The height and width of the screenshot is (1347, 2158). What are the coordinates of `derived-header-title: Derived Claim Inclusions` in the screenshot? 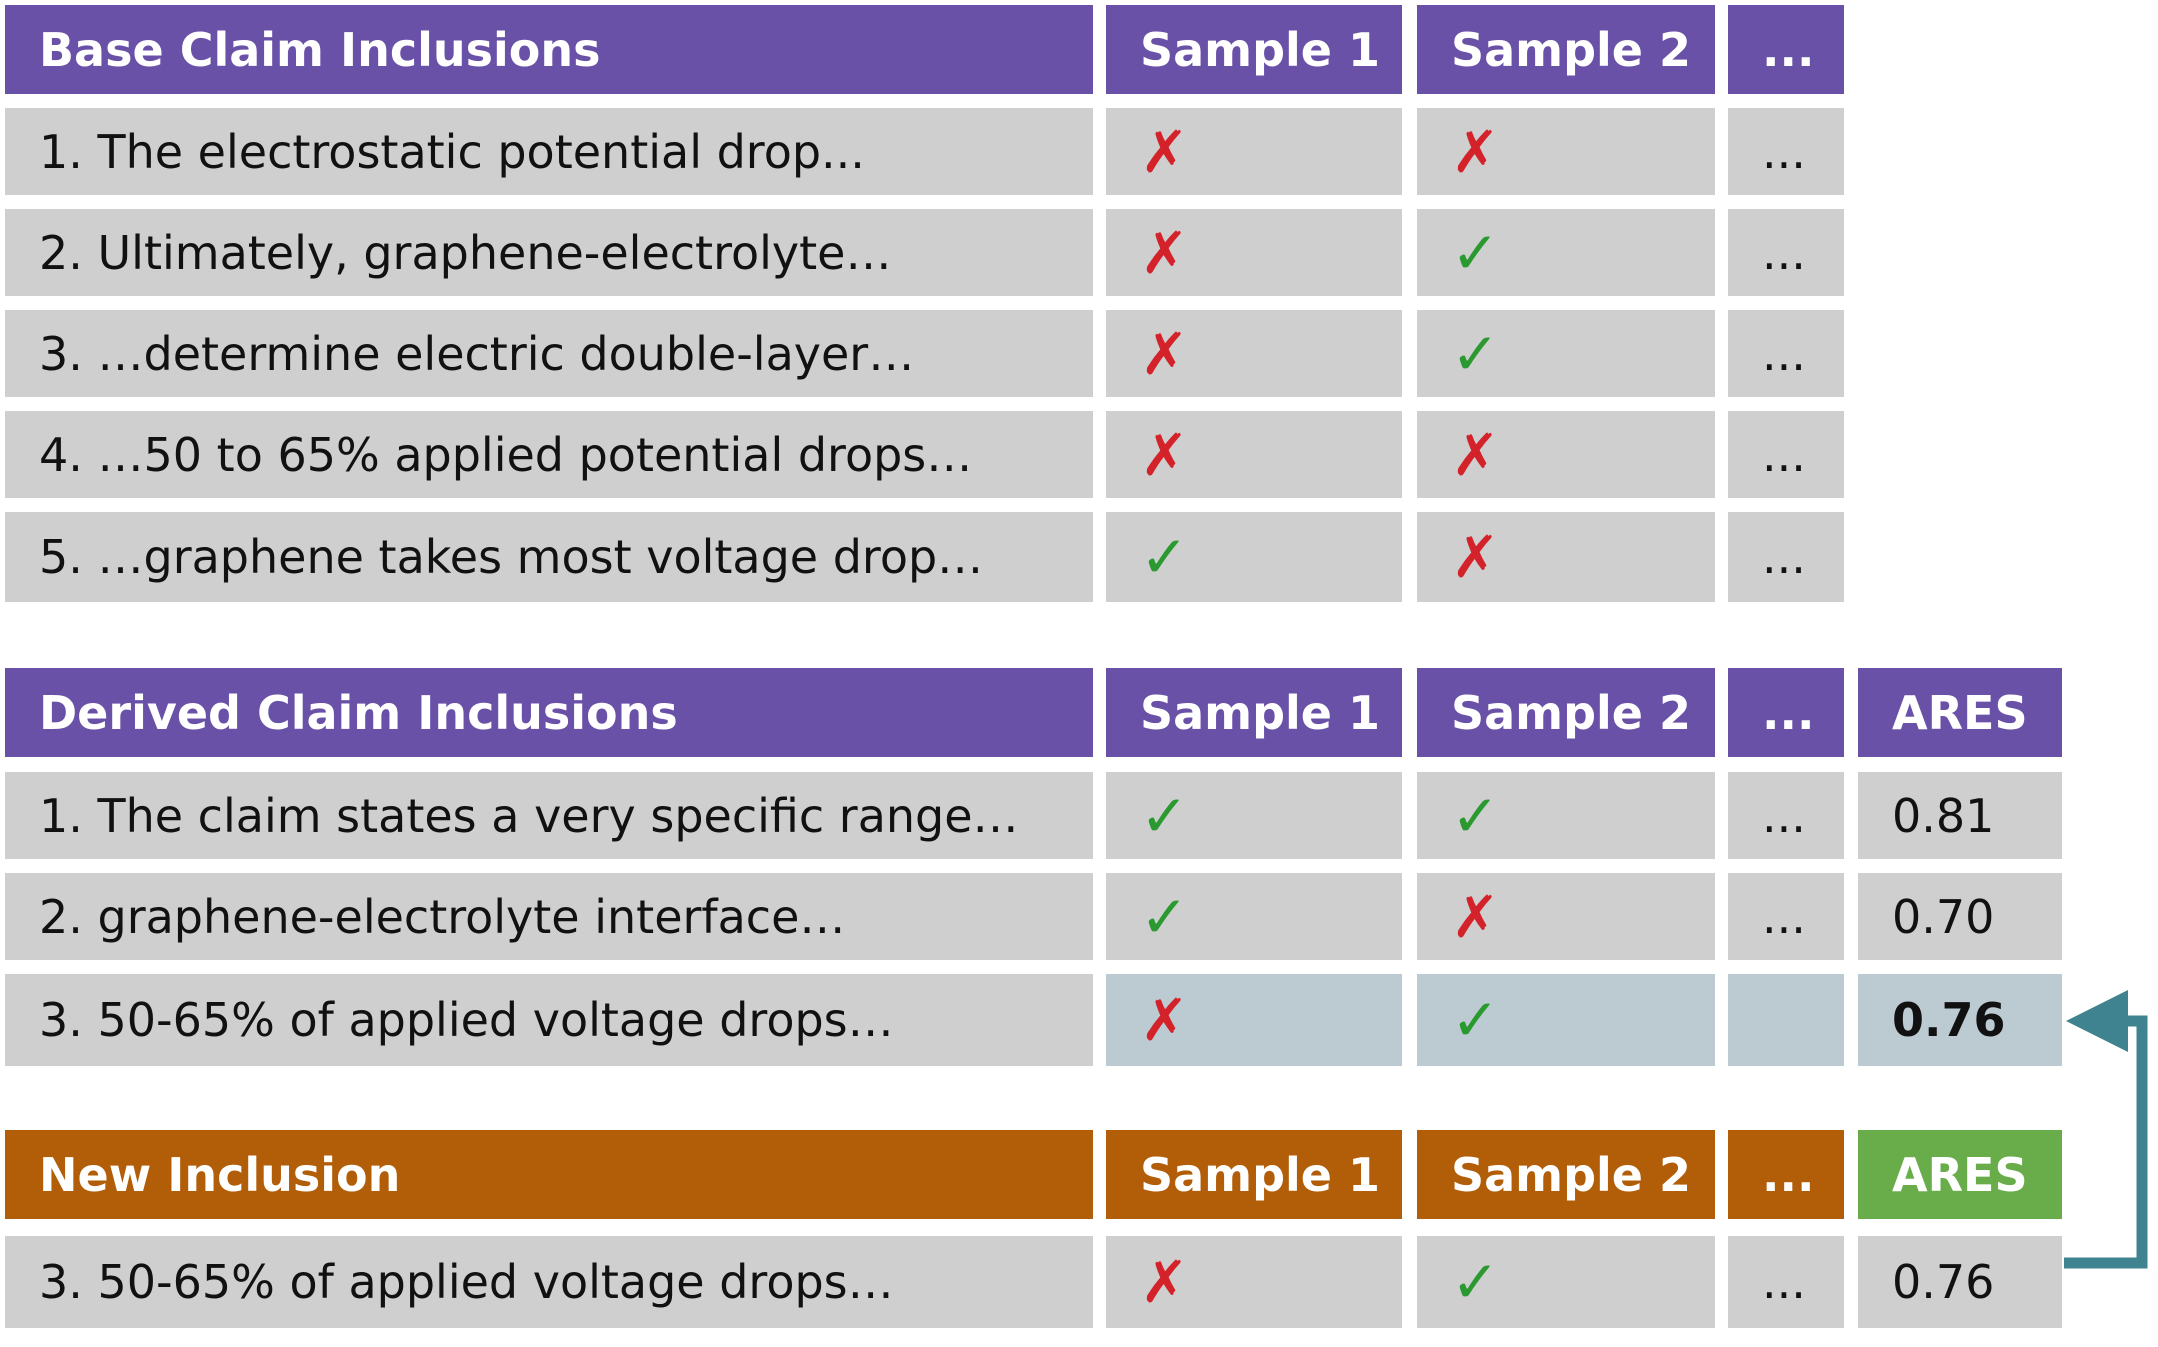 It's located at (549, 712).